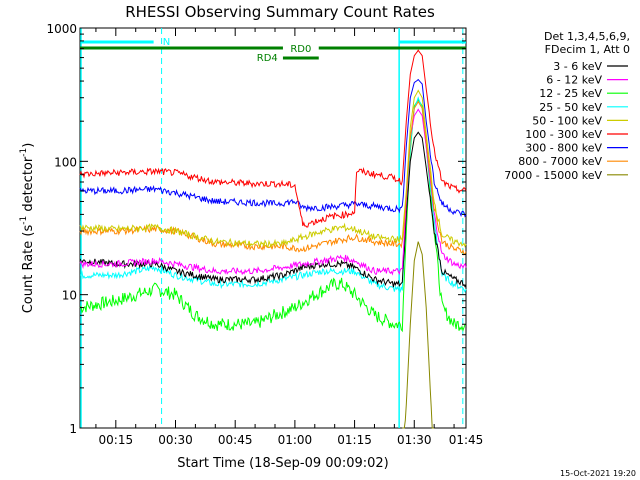 The height and width of the screenshot is (480, 640). What do you see at coordinates (414, 440) in the screenshot?
I see `x-tick-label: 01:30` at bounding box center [414, 440].